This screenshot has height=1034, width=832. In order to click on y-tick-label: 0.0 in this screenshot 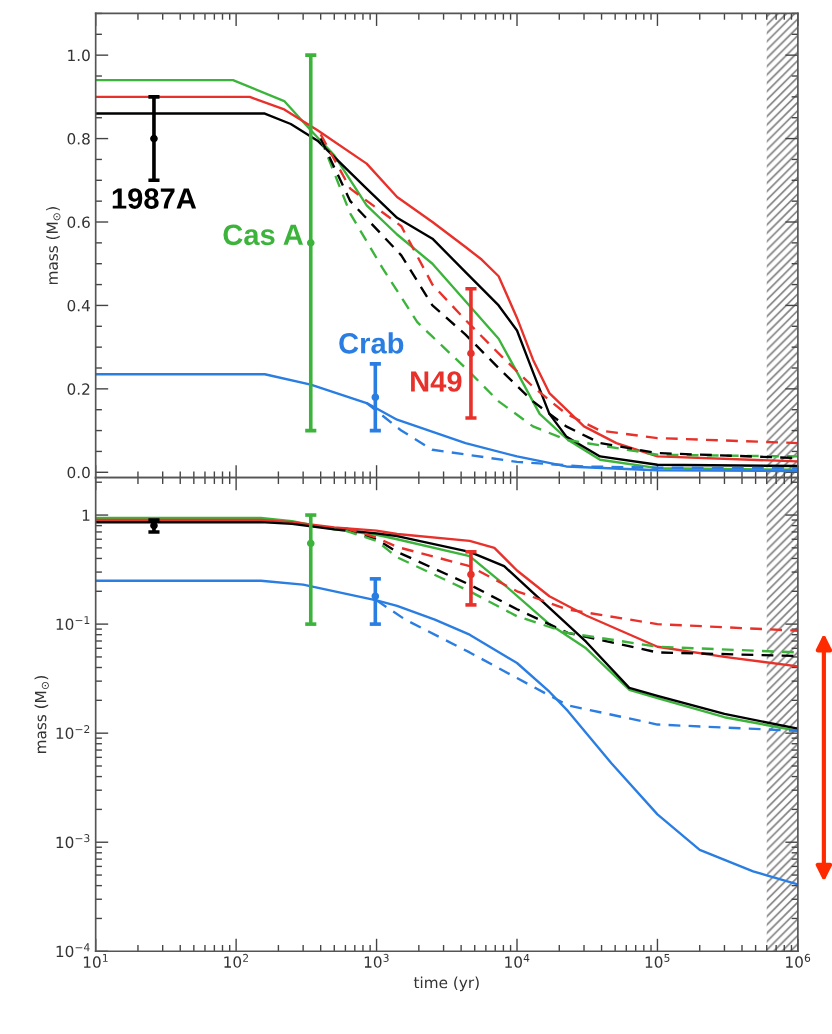, I will do `click(78, 472)`.